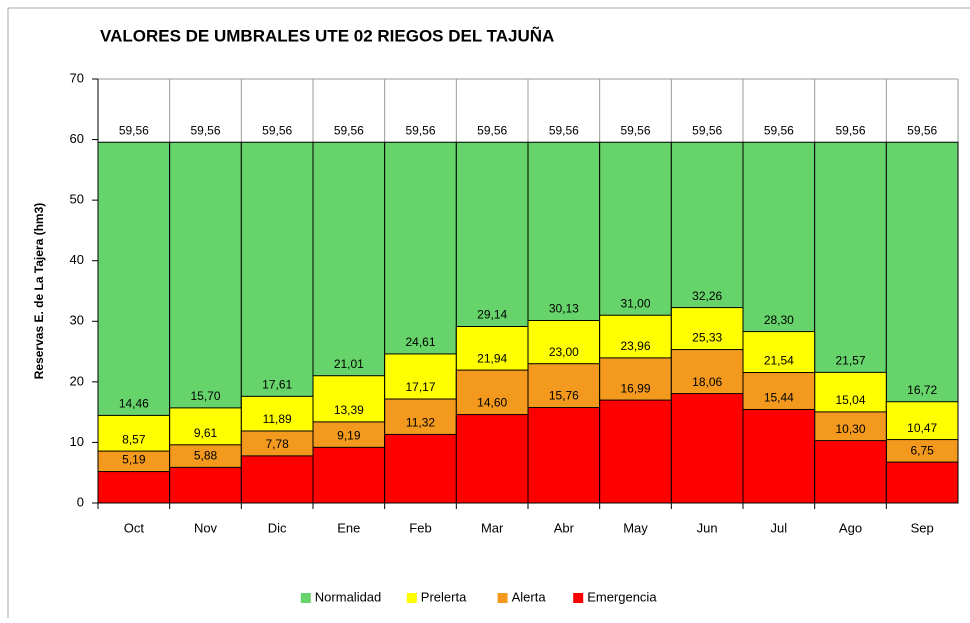 Image resolution: width=970 pixels, height=623 pixels. What do you see at coordinates (564, 396) in the screenshot?
I see `data-label: 15,76` at bounding box center [564, 396].